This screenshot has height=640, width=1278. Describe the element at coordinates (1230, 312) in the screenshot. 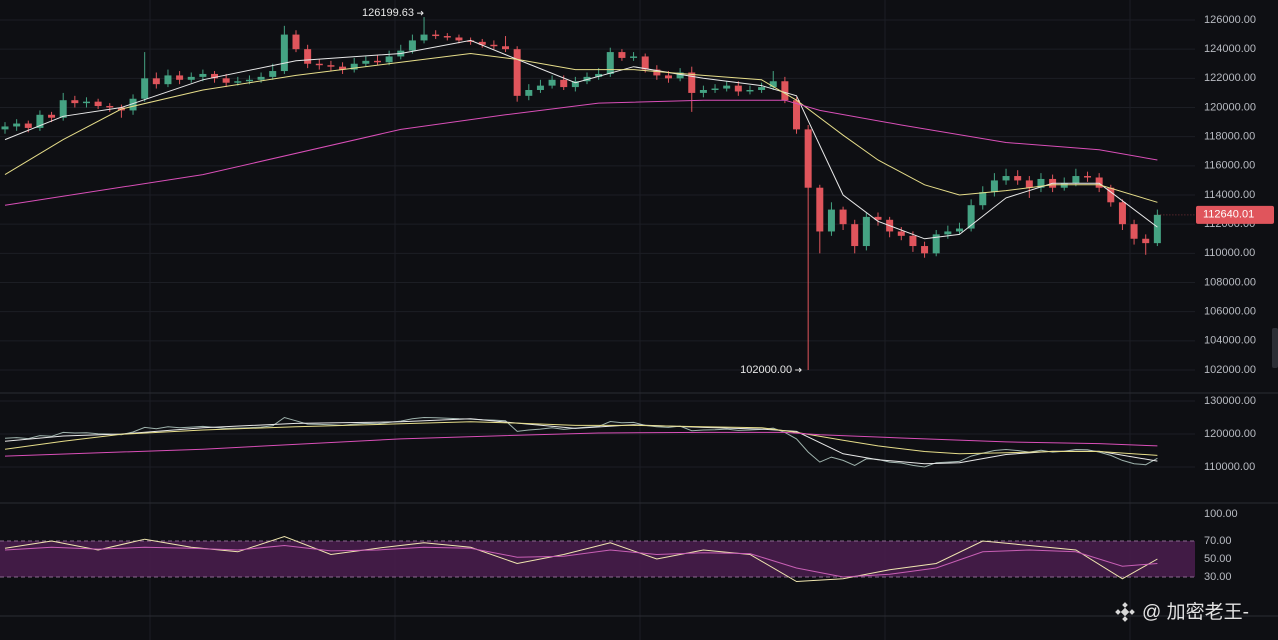

I see `y-tick-label: 106000.00` at that location.